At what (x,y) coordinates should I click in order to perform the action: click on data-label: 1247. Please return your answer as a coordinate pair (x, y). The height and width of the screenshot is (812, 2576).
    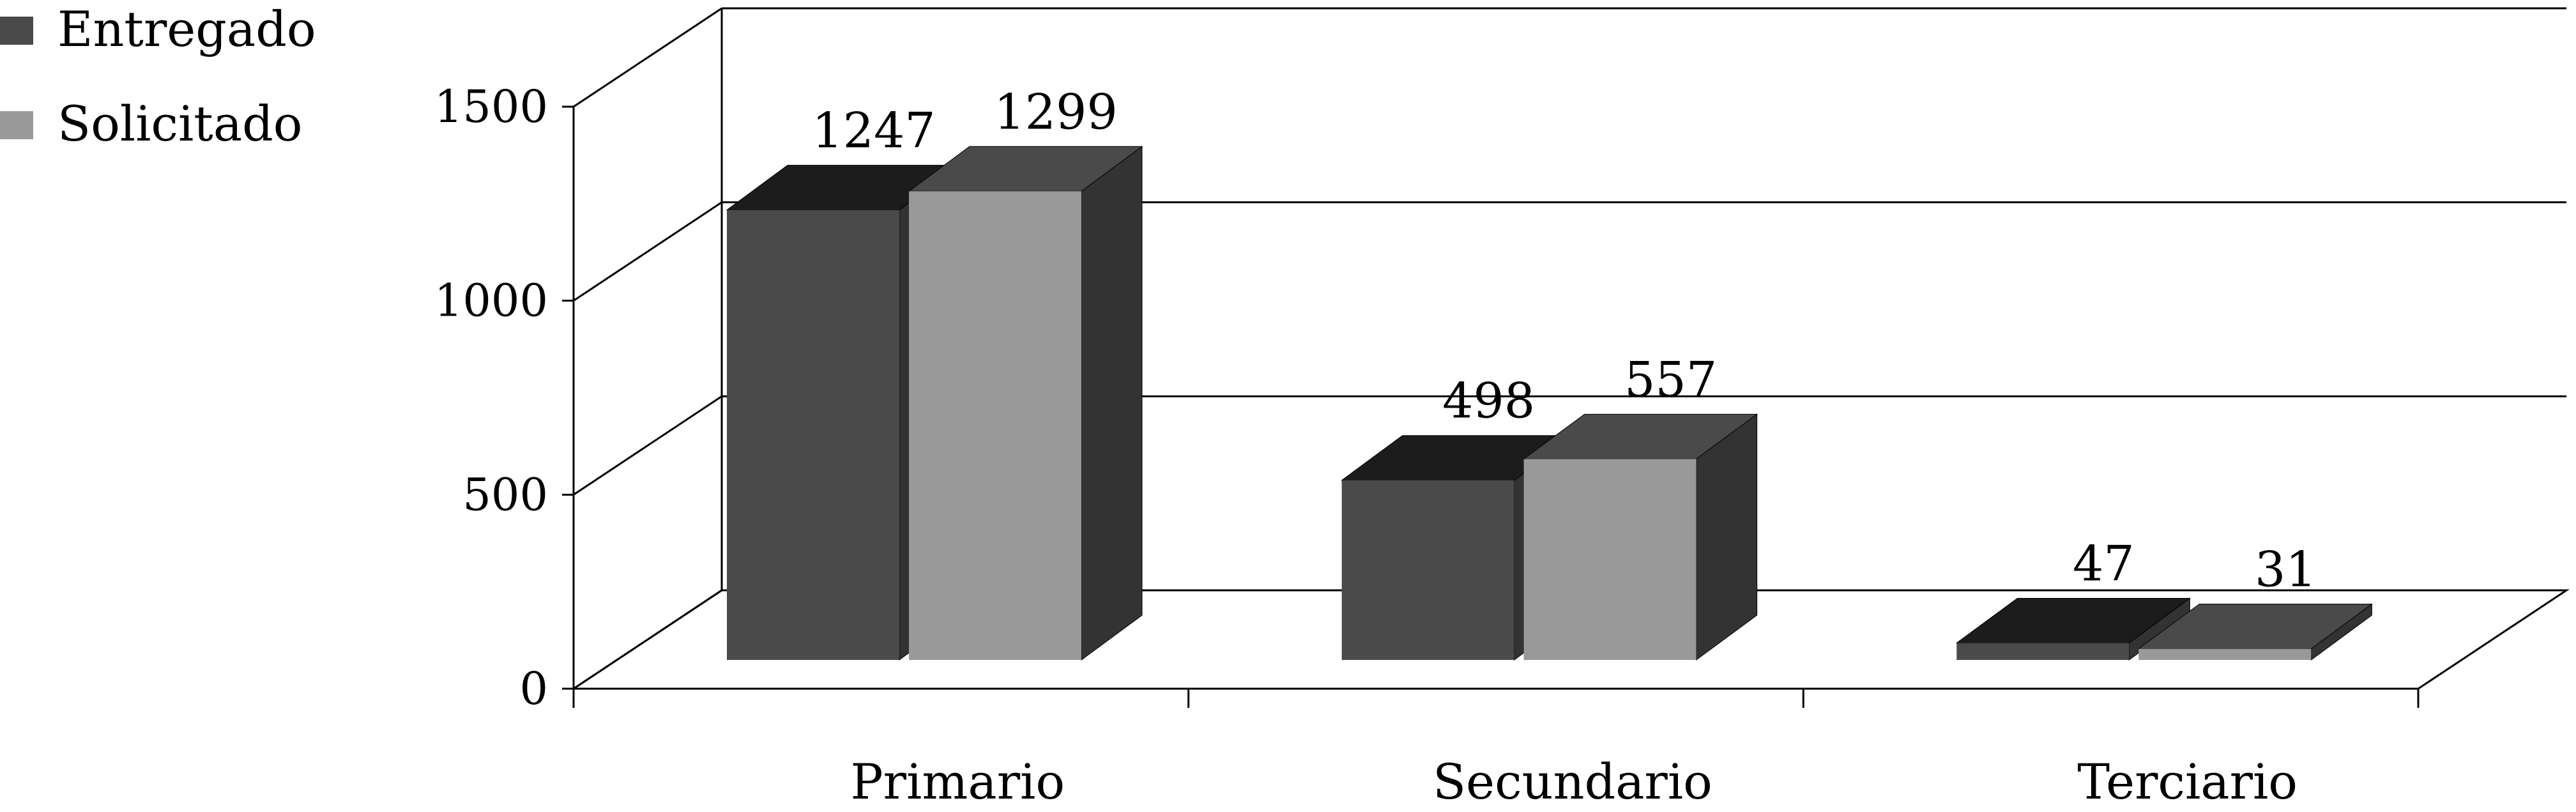
    Looking at the image, I should click on (874, 130).